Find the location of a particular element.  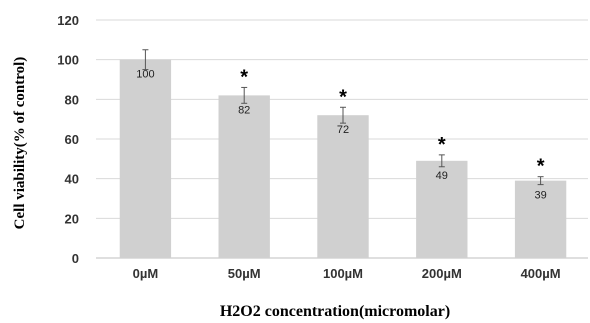

data-label: 82 is located at coordinates (244, 110).